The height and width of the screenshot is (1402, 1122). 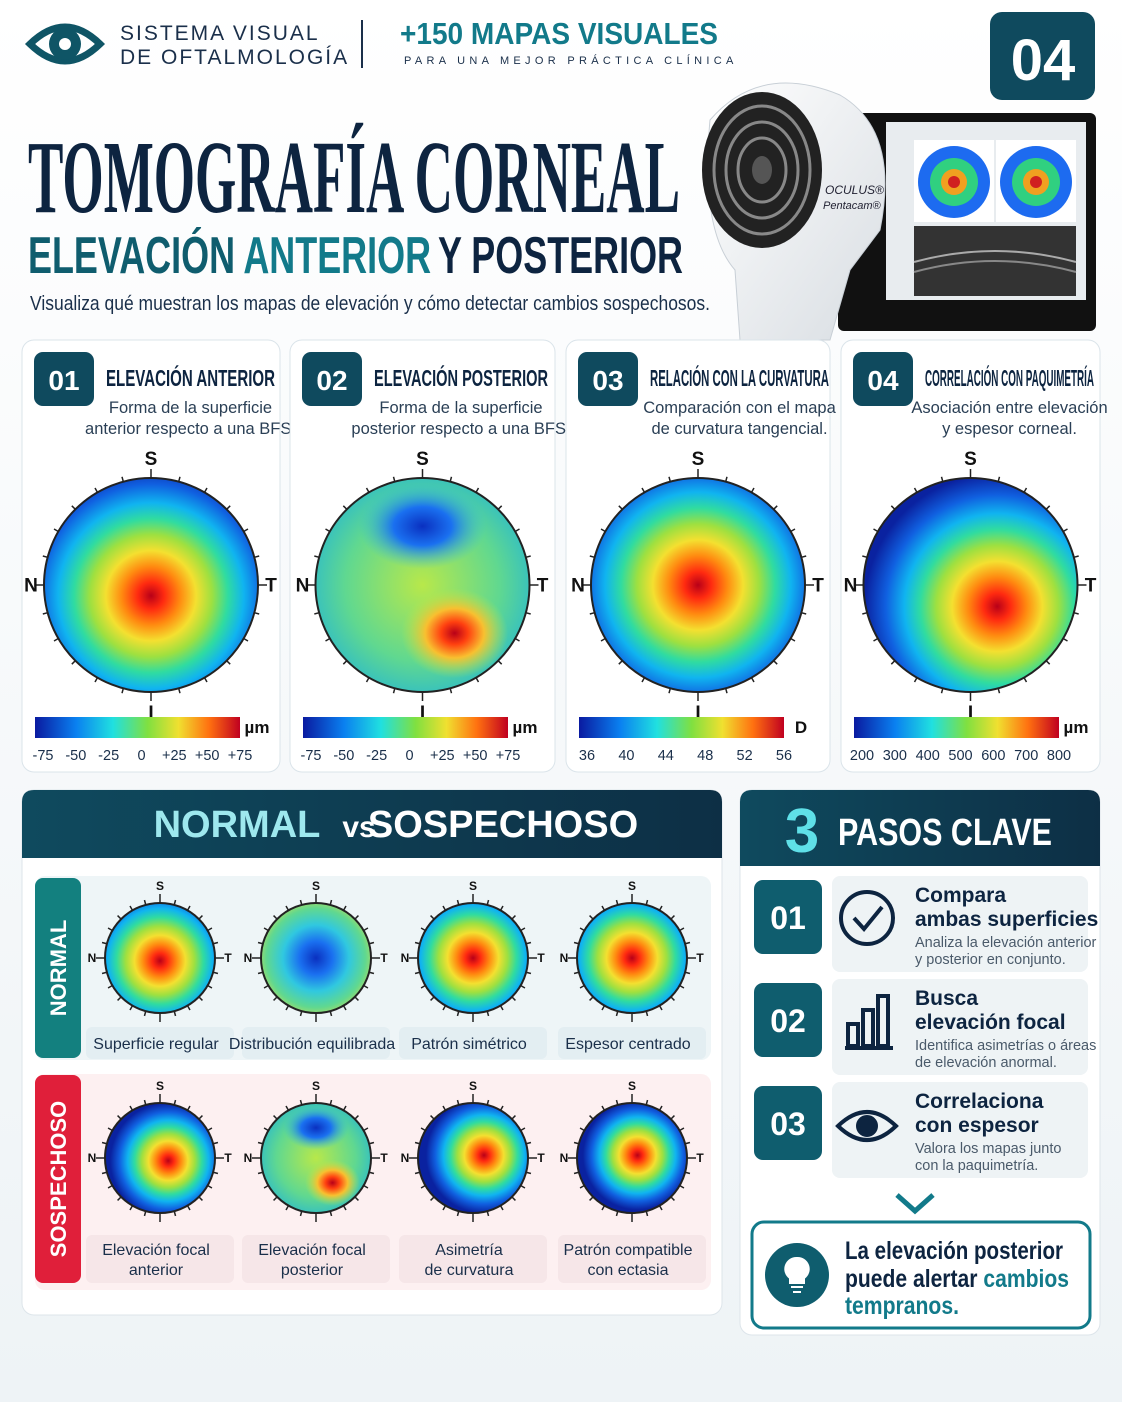 I want to click on mini-map: S N T Espesor centrado, so click(x=632, y=969).